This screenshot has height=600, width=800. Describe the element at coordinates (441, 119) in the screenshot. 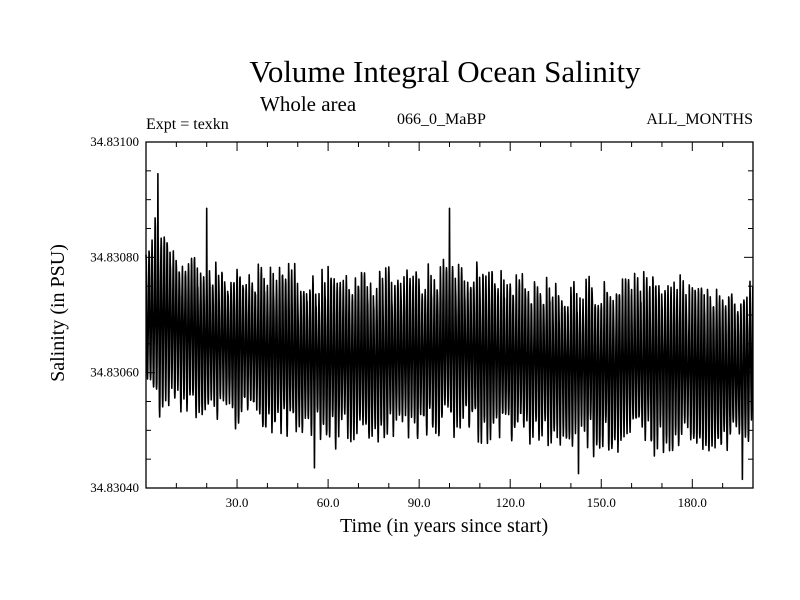

I see `run-label: 066_0_MaBP` at that location.